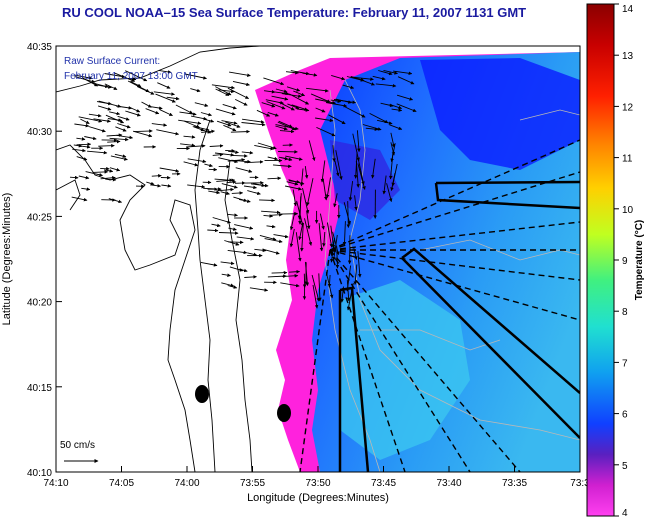 This screenshot has width=651, height=519. Describe the element at coordinates (44, 260) in the screenshot. I see `y-axis: 40:35 40:30 40:25 40:20 40:15 40:10` at that location.